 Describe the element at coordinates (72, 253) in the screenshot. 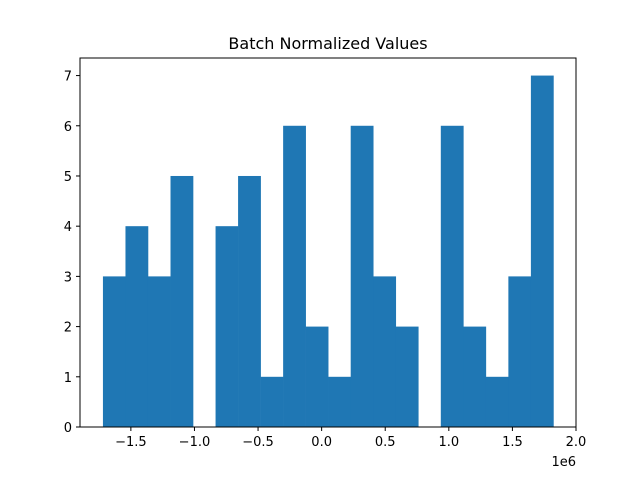

I see `y-axis: 0 1 2 3 4 5 6 7` at that location.